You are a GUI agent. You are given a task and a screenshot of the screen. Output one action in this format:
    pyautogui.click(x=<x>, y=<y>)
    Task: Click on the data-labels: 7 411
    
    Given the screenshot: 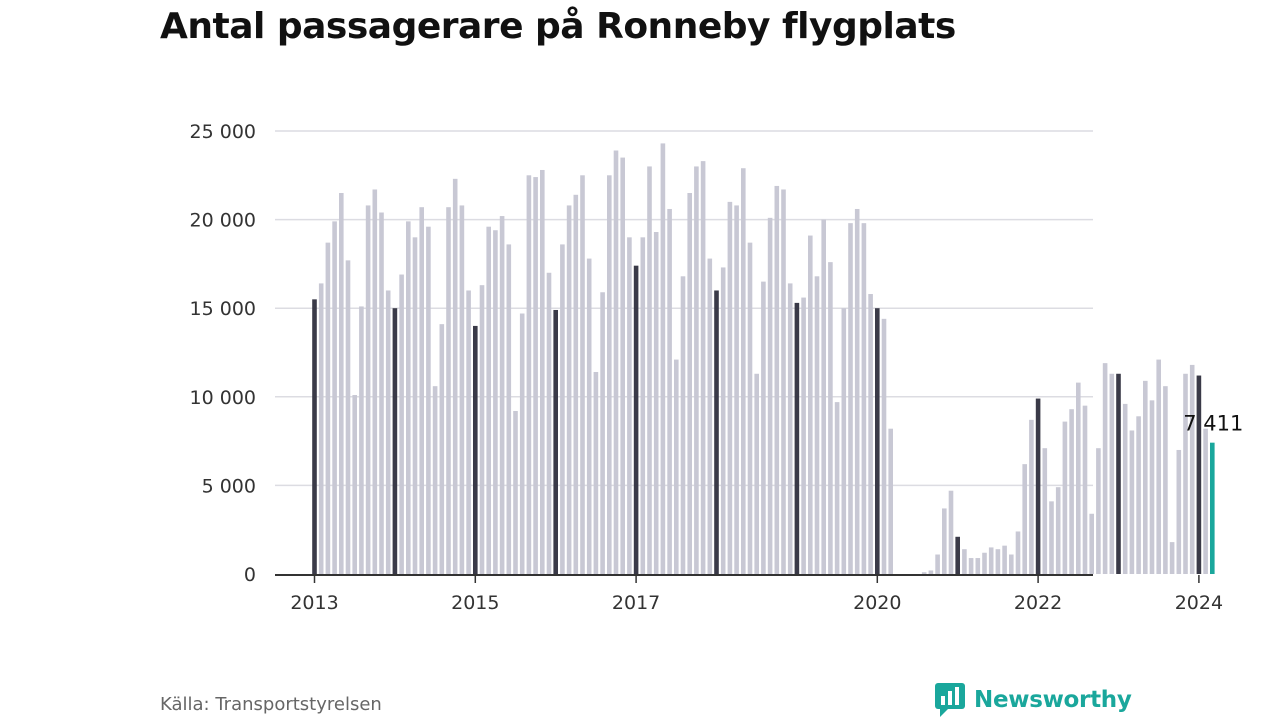 What is the action you would take?
    pyautogui.click(x=1213, y=424)
    